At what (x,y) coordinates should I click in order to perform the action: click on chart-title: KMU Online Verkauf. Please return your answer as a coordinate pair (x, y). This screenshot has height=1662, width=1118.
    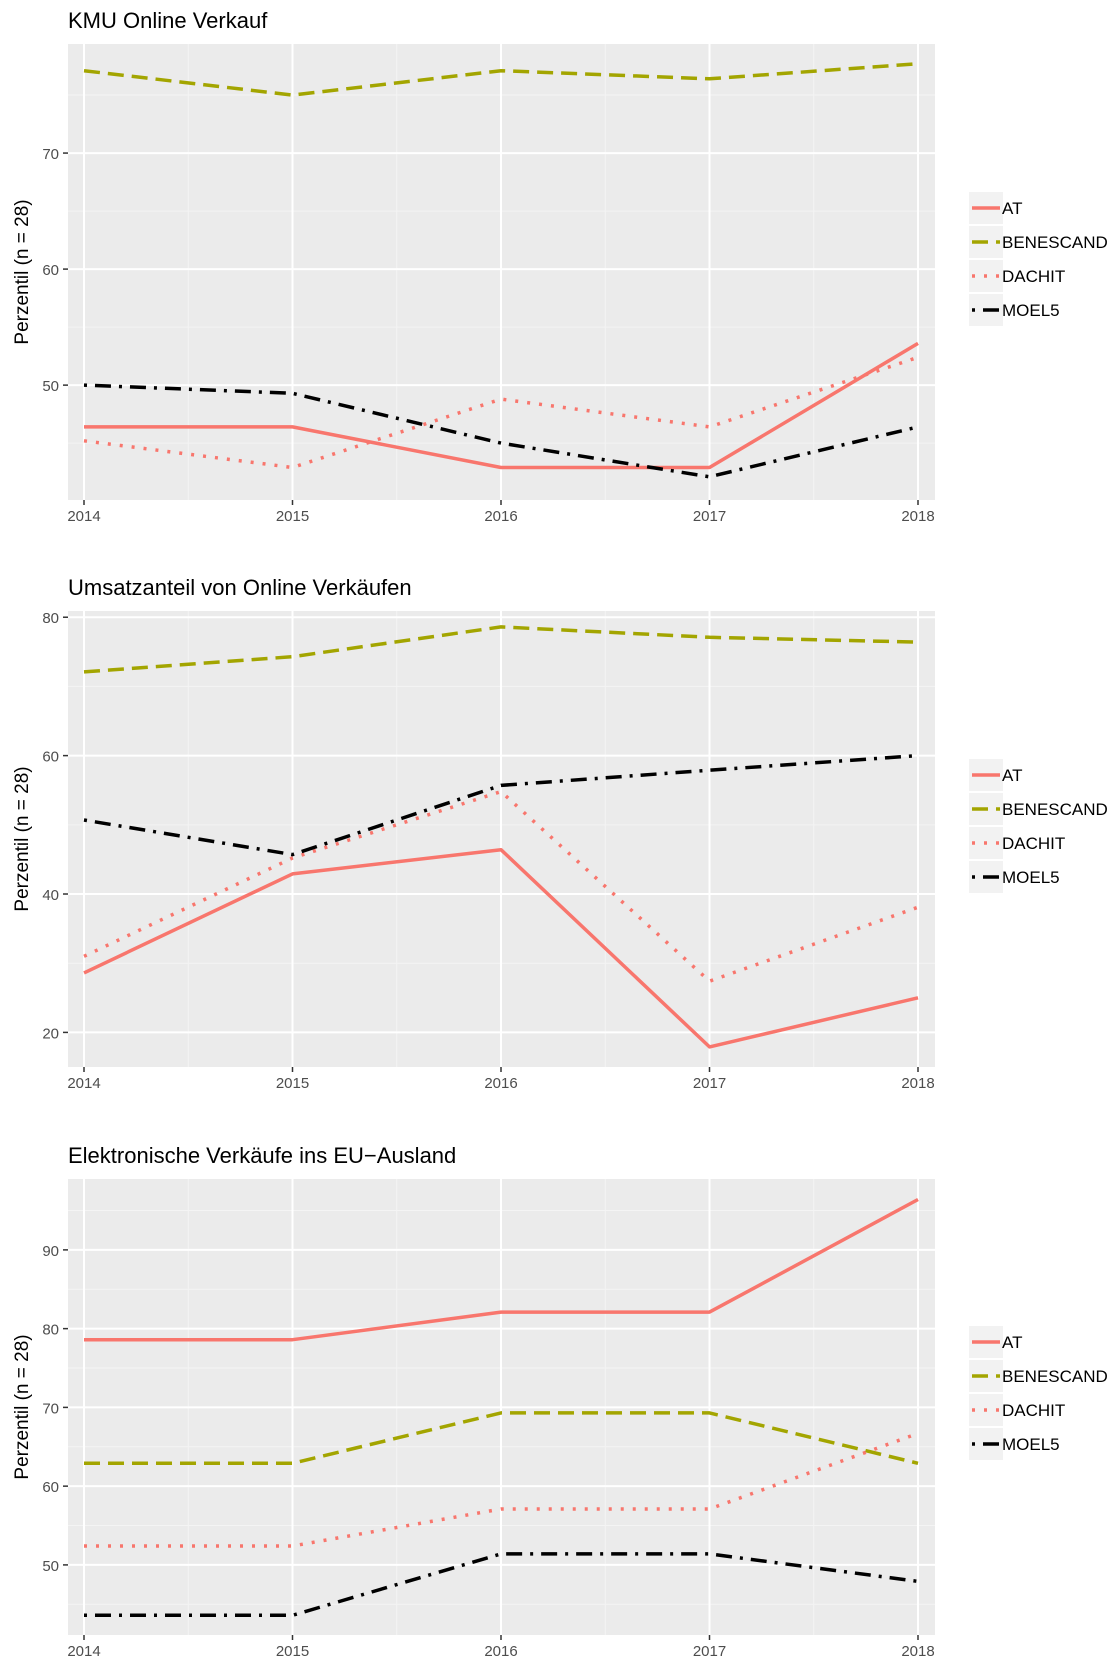
    Looking at the image, I should click on (168, 20).